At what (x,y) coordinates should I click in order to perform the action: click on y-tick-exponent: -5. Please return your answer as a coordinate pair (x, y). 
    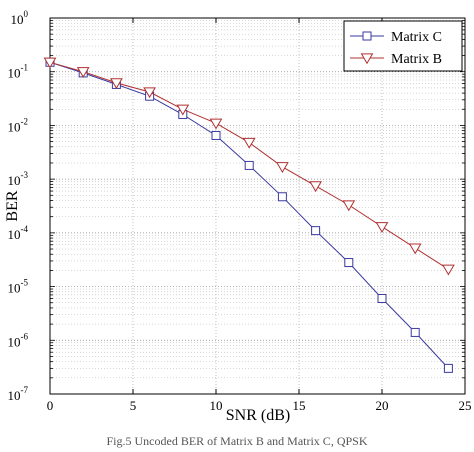
    Looking at the image, I should click on (25, 283).